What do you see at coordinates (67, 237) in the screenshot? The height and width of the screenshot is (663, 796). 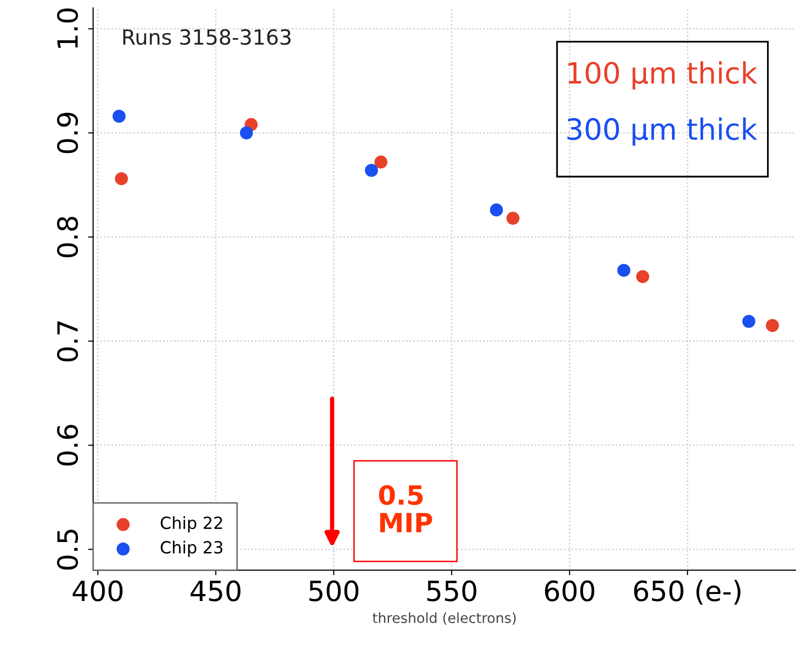 I see `y-tick-label: 0.8` at bounding box center [67, 237].